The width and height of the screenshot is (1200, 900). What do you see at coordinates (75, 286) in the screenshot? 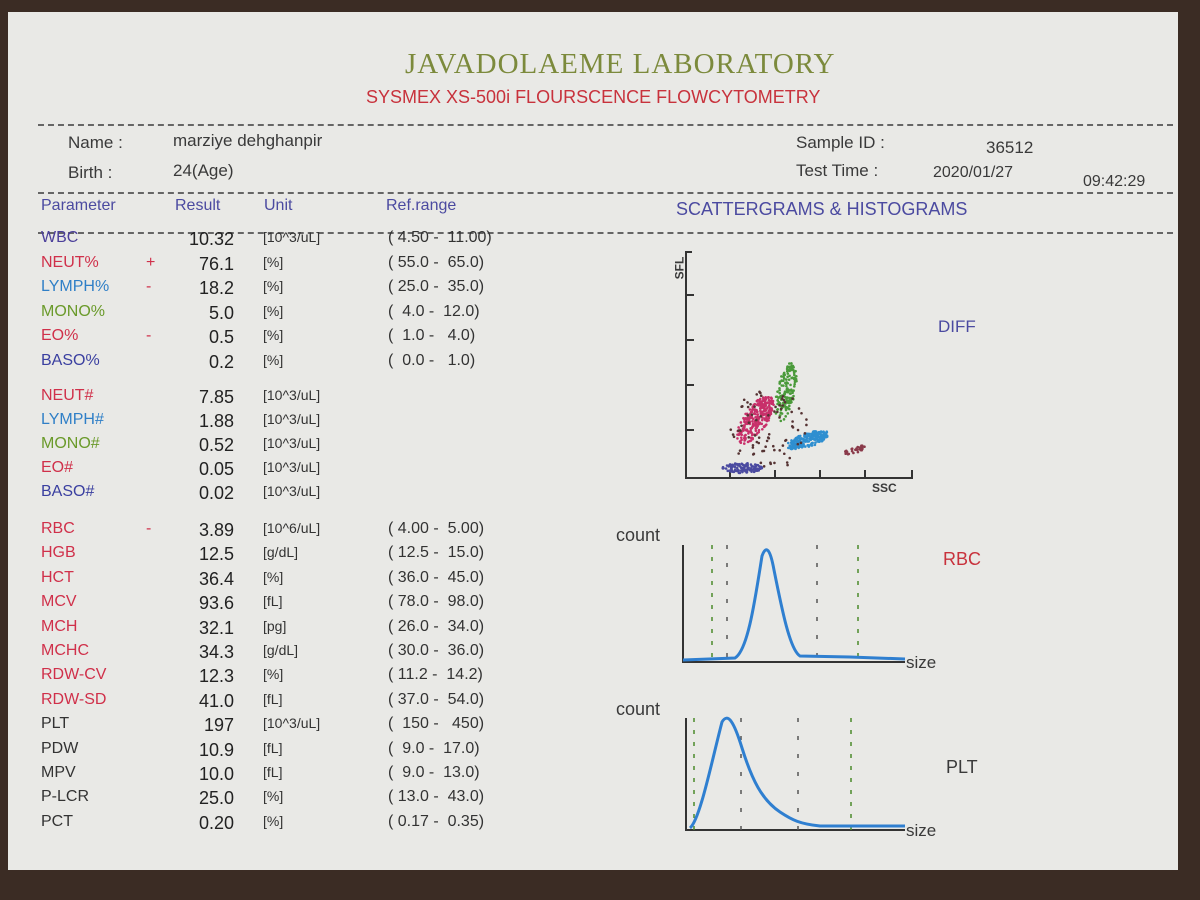
I see `parameter-name: LYMPH%` at bounding box center [75, 286].